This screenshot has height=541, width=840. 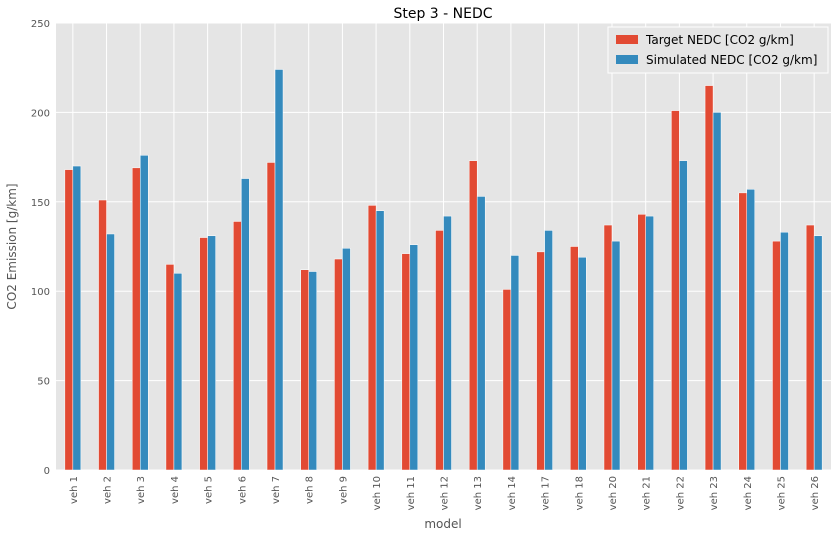 I want to click on x-tick-label: veh 14, so click(x=512, y=493).